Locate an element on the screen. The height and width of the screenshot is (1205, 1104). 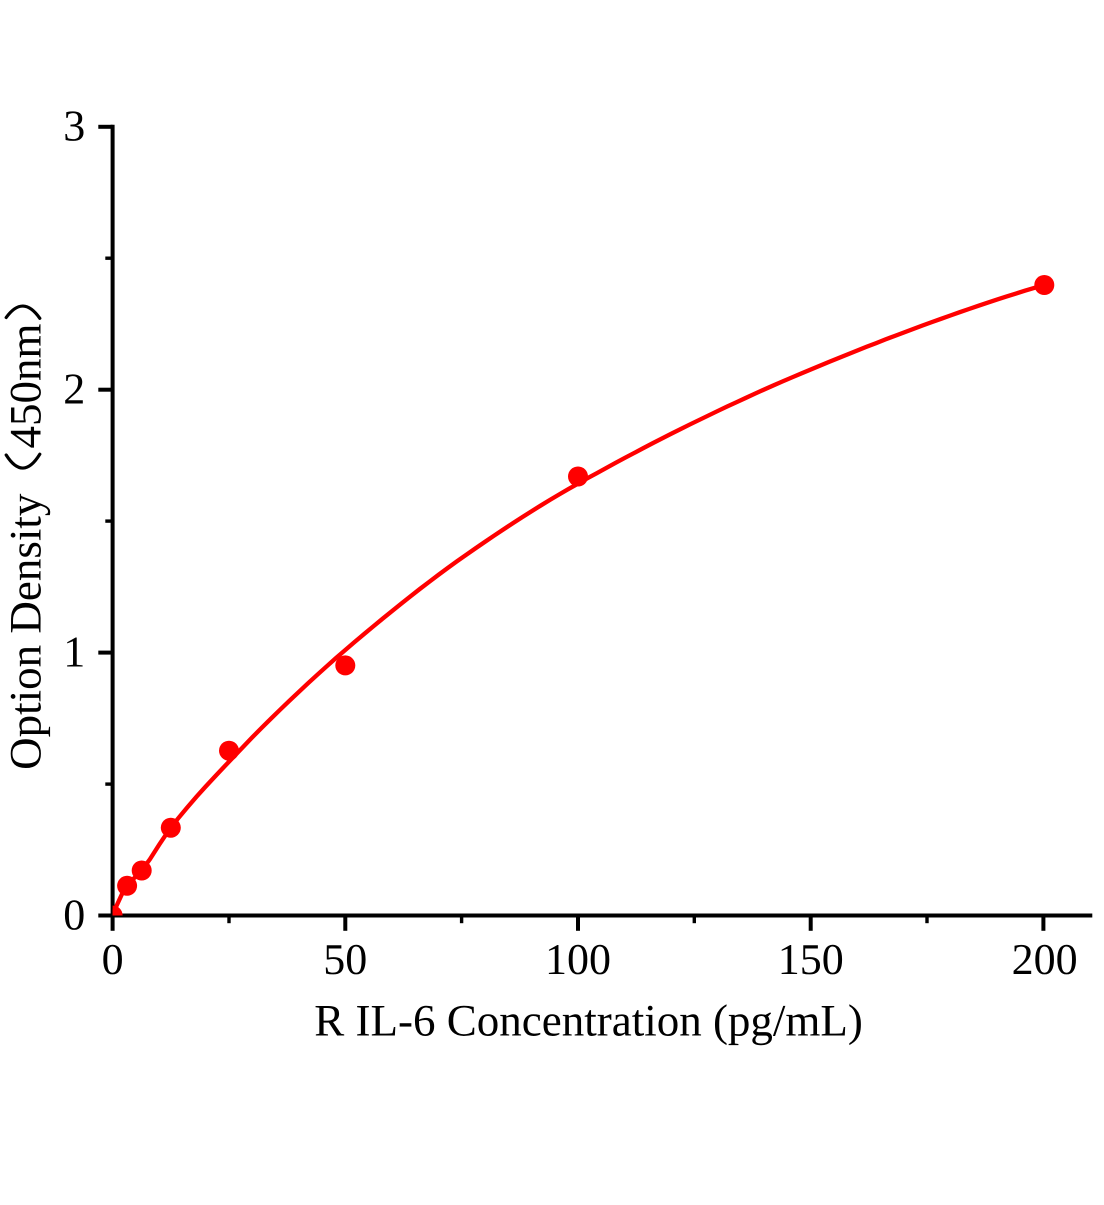
svg-text: 150 is located at coordinates (811, 959).